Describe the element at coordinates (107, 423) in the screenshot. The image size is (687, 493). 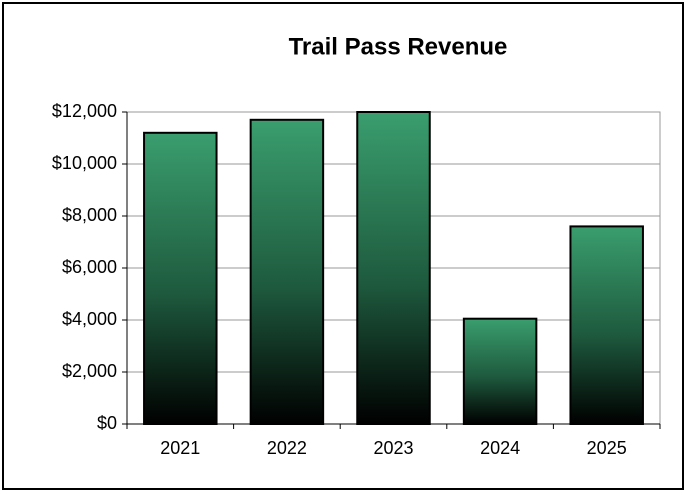
I see `y-tick-label: $0` at that location.